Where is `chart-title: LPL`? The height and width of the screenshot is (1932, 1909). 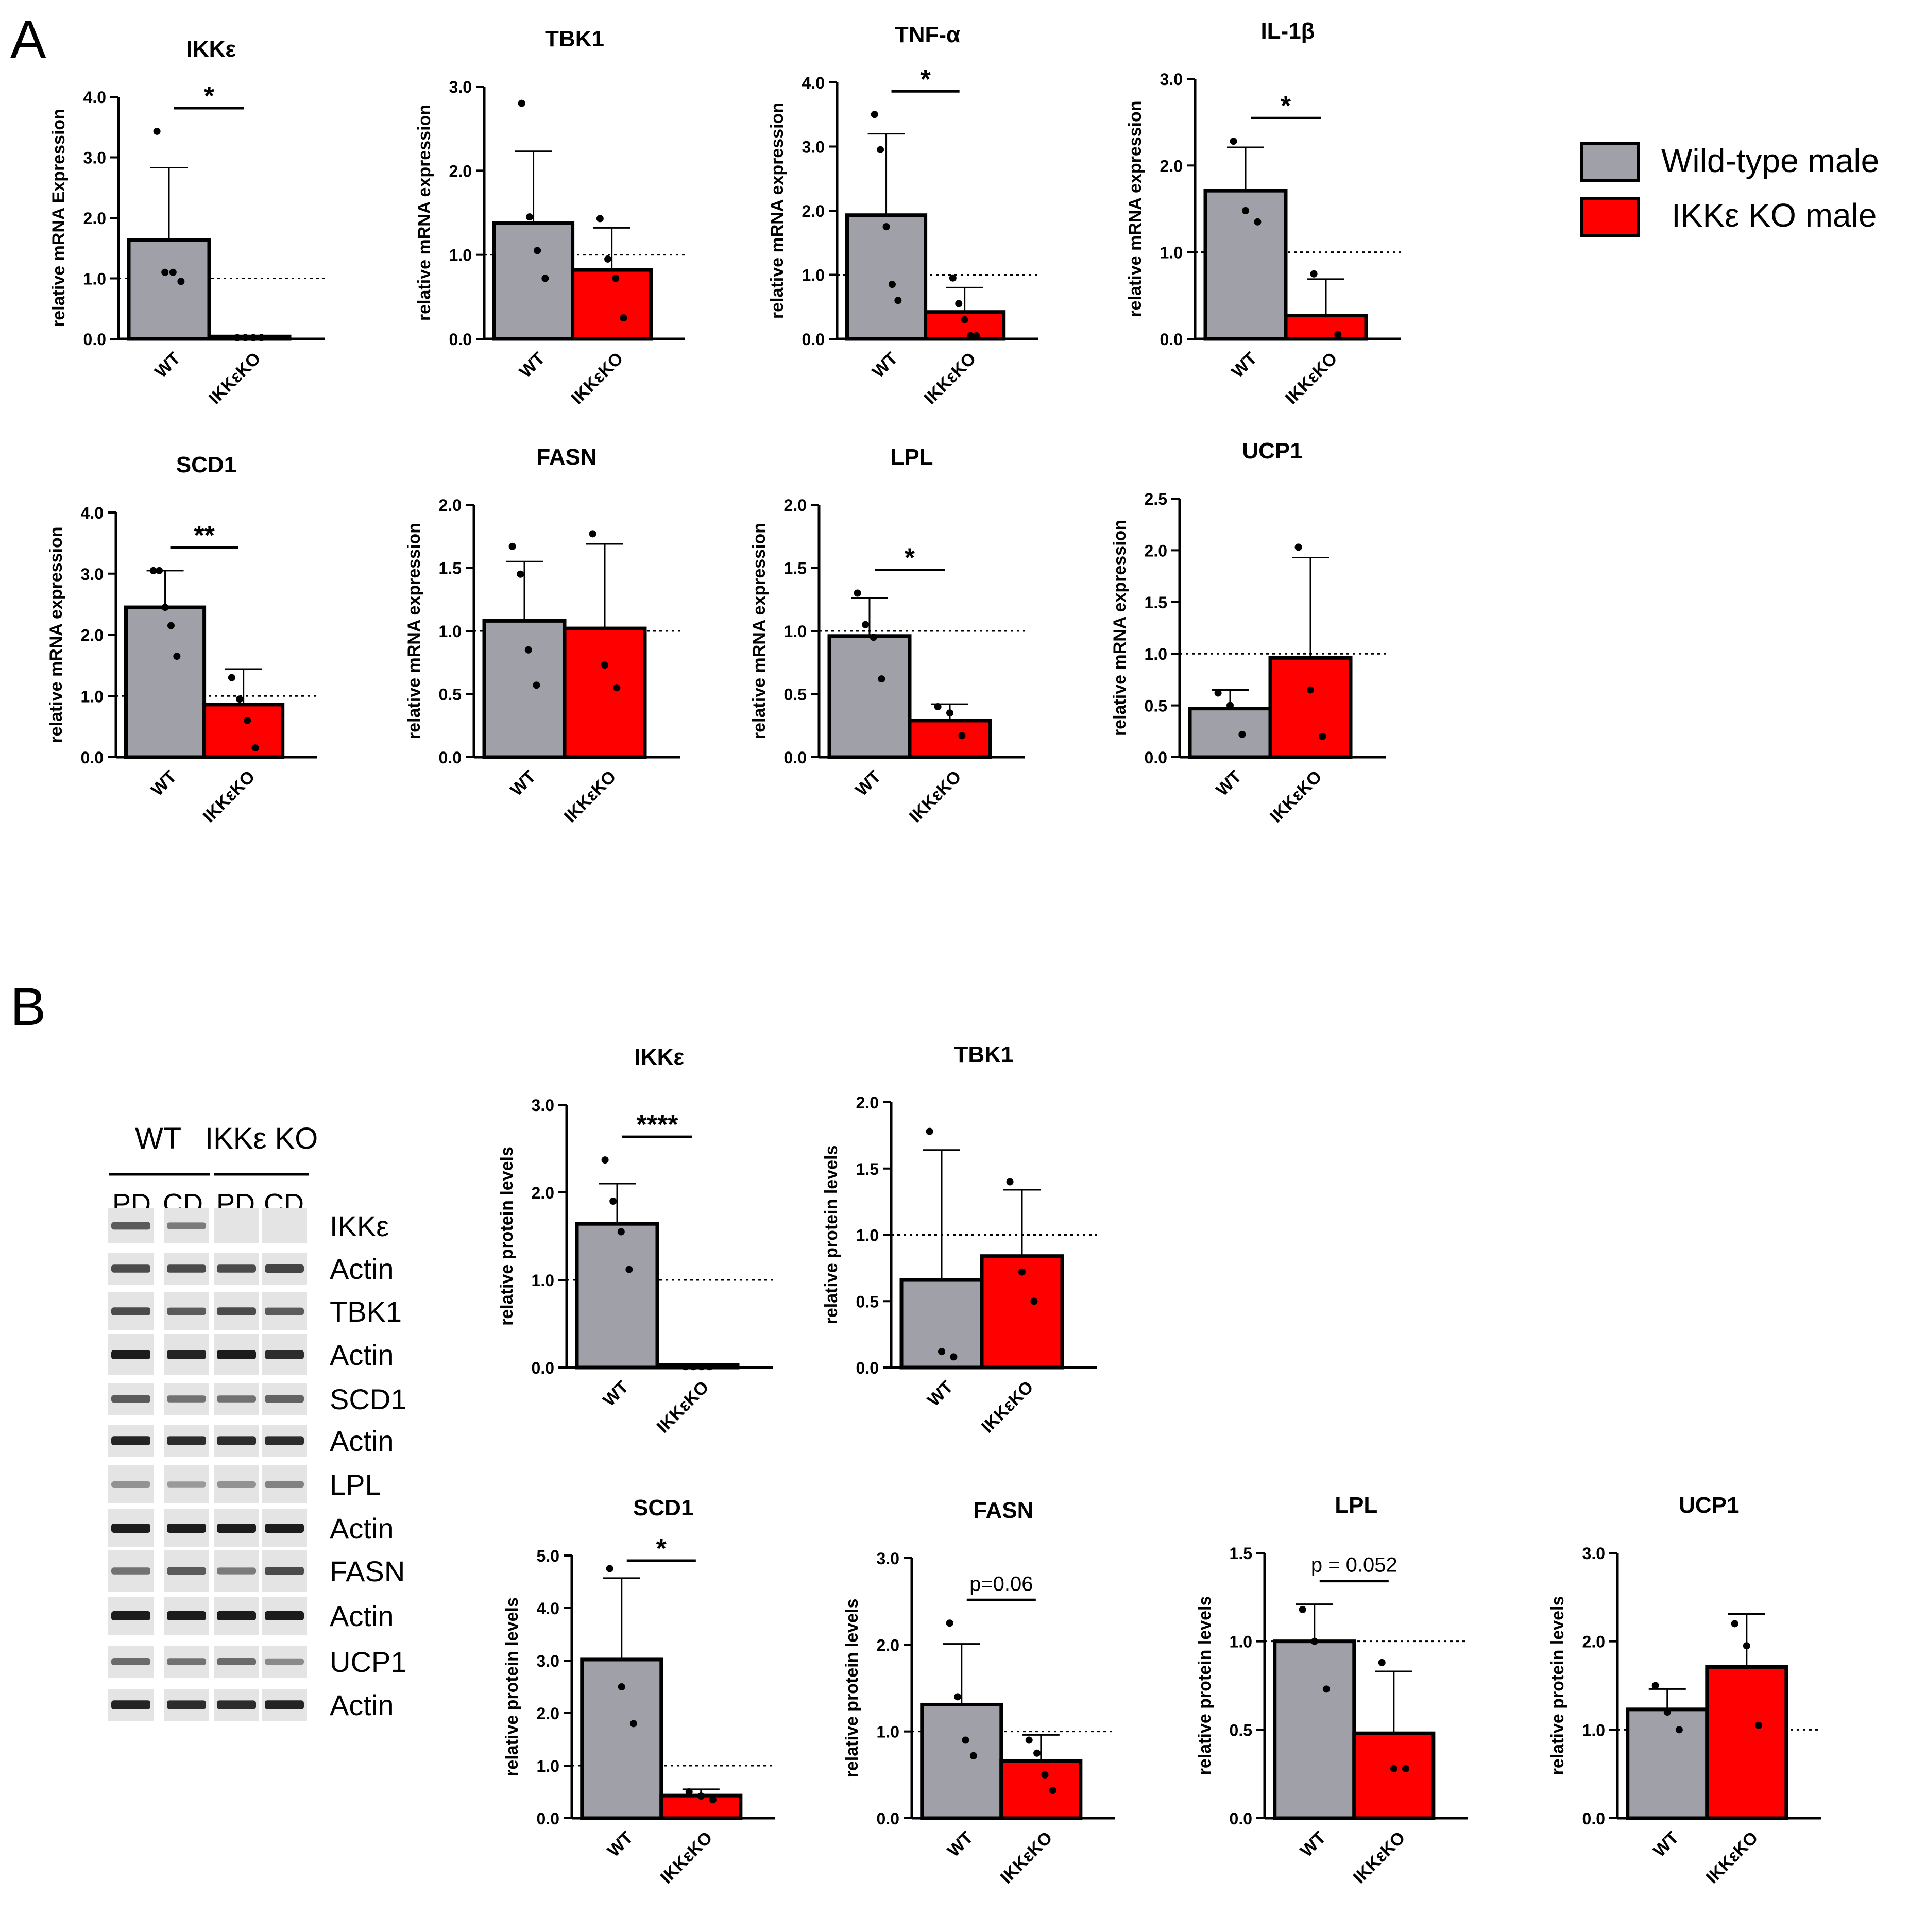 chart-title: LPL is located at coordinates (1356, 1505).